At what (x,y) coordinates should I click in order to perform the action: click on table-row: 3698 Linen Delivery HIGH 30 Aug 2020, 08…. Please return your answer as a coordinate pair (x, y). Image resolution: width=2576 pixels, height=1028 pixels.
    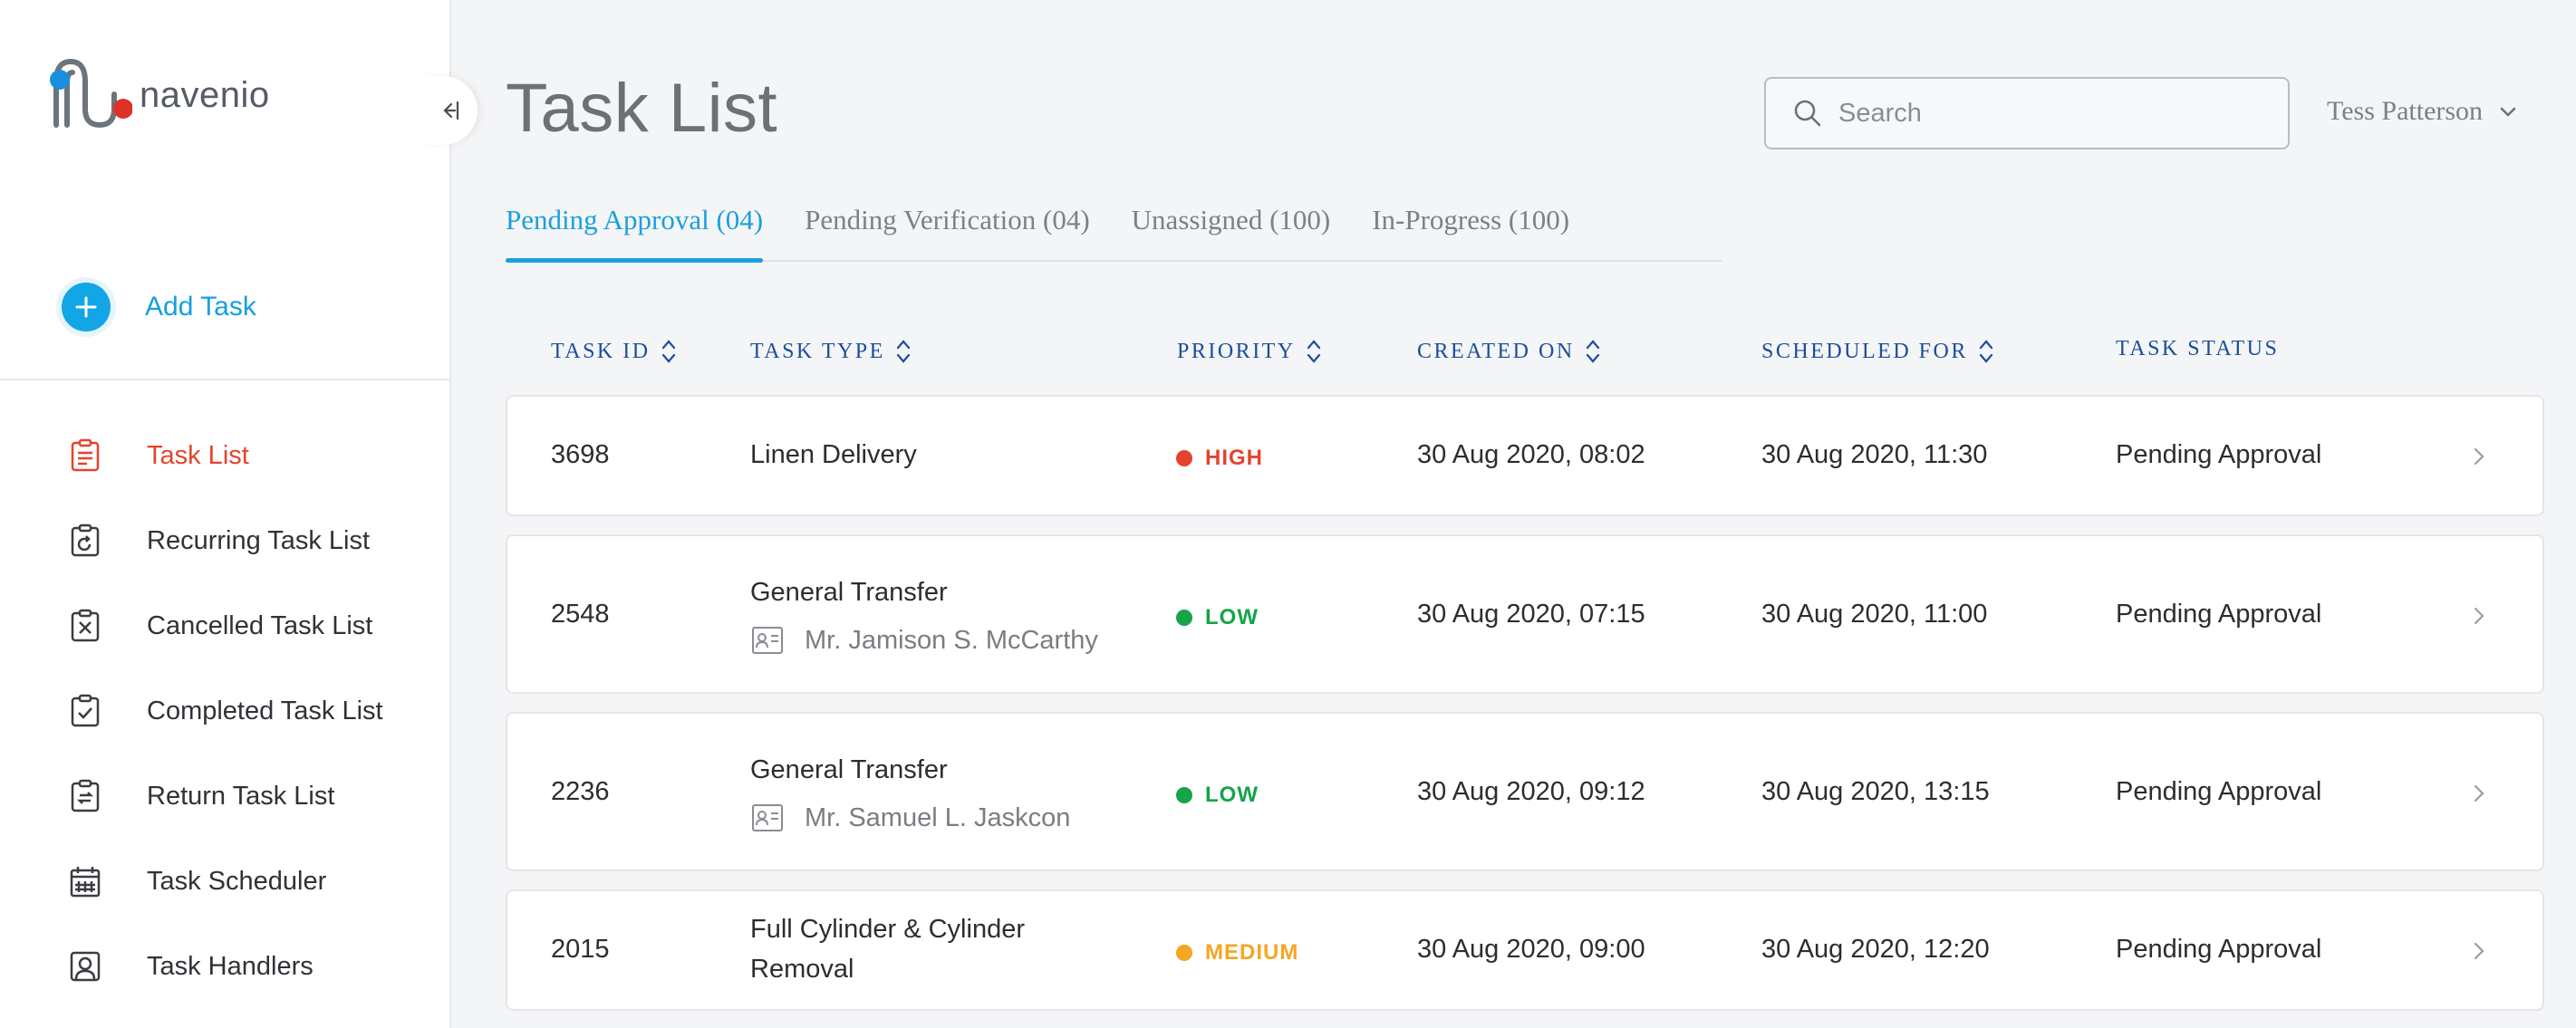
    Looking at the image, I should click on (1525, 455).